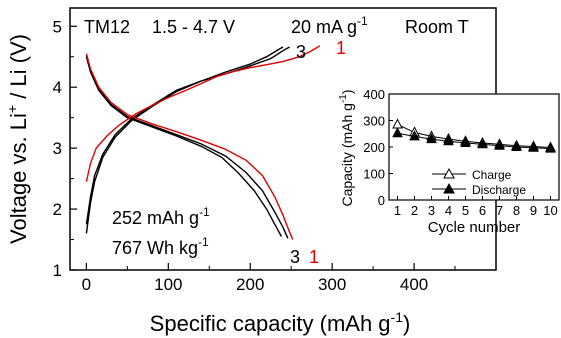  What do you see at coordinates (374, 147) in the screenshot?
I see `inset-y-tick-label: 200` at bounding box center [374, 147].